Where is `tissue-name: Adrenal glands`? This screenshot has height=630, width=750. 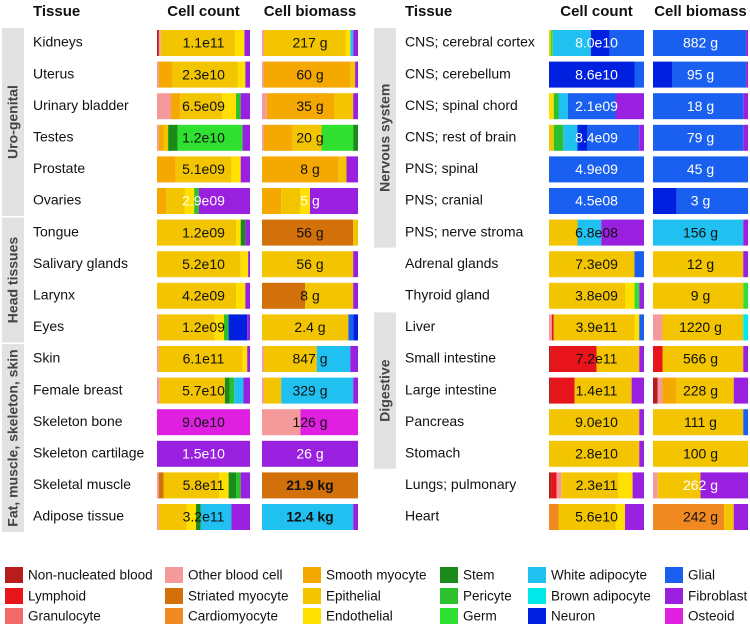
tissue-name: Adrenal glands is located at coordinates (451, 263).